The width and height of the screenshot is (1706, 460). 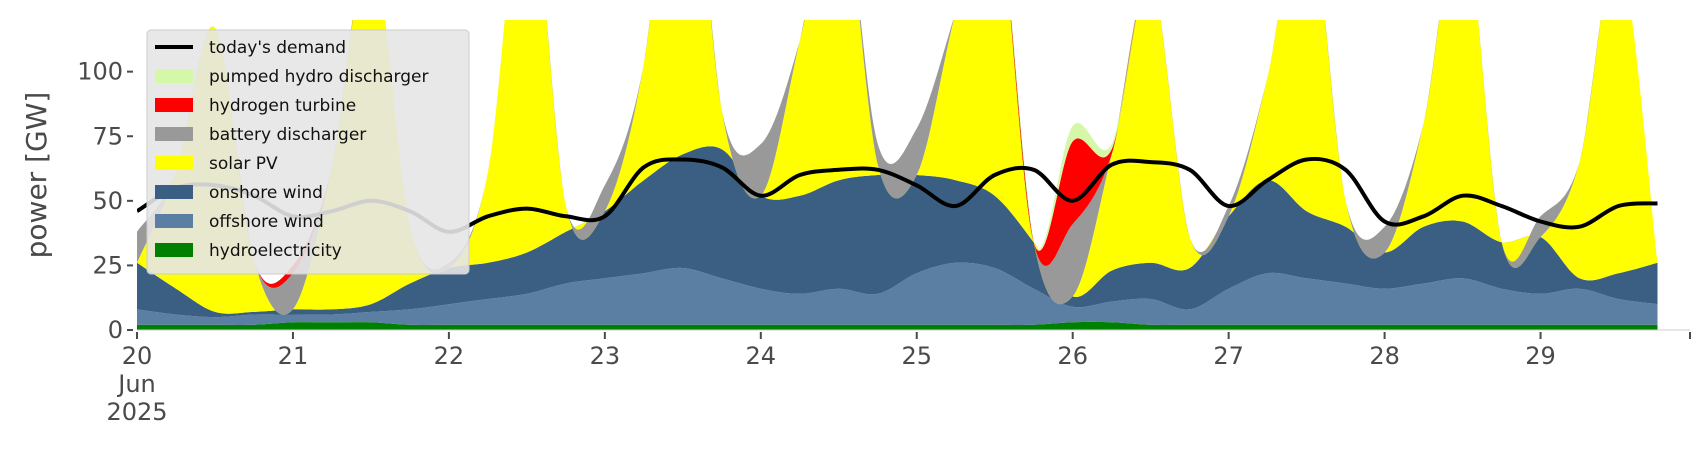 What do you see at coordinates (174, 105) in the screenshot?
I see `legend-swatch-hydrogen-turbine` at bounding box center [174, 105].